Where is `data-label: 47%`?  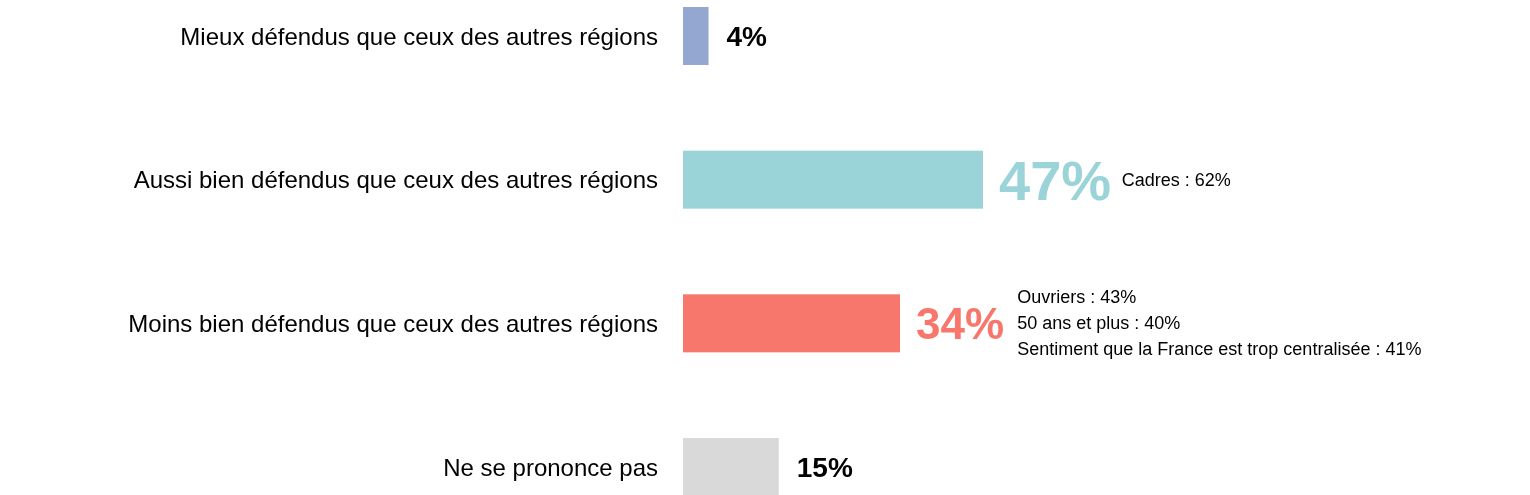 data-label: 47% is located at coordinates (1055, 180).